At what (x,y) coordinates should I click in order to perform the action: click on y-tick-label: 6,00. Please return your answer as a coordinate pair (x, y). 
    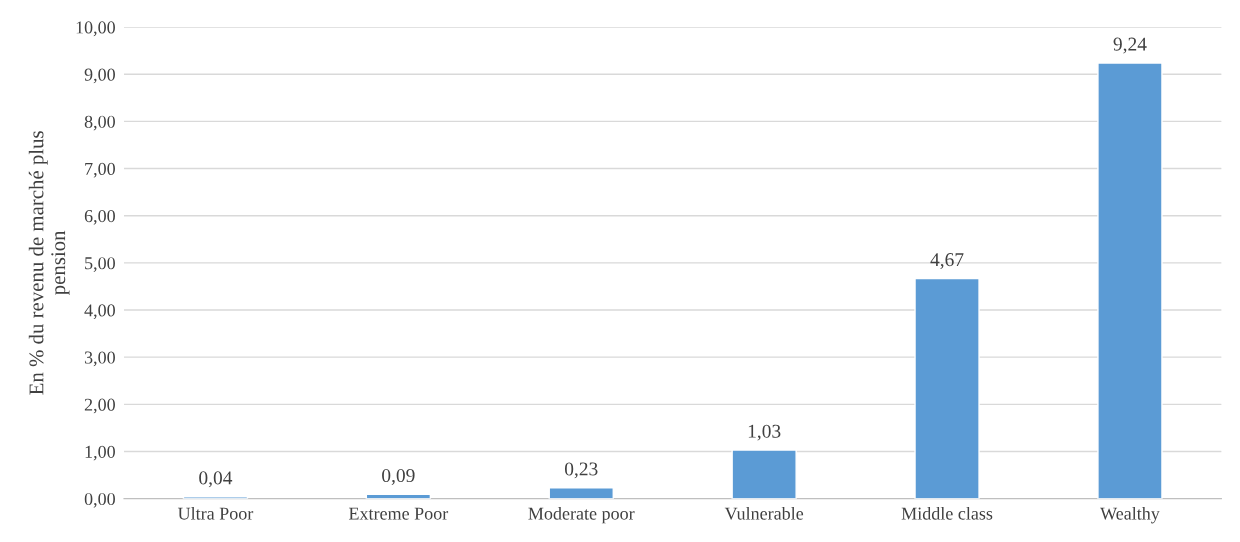
    Looking at the image, I should click on (99, 217).